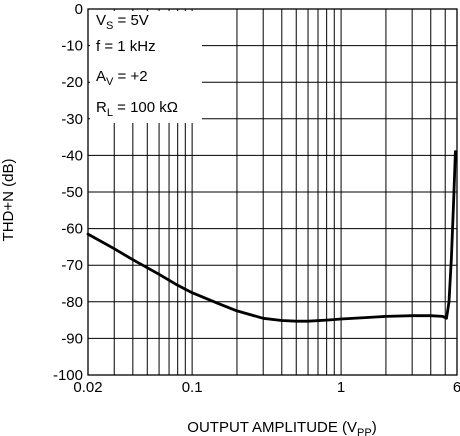 This screenshot has width=460, height=436. I want to click on y-tick-labels: 0 -10 -20 -30 -40 -50 -60 -70 -80 -90 -100, so click(68, 192).